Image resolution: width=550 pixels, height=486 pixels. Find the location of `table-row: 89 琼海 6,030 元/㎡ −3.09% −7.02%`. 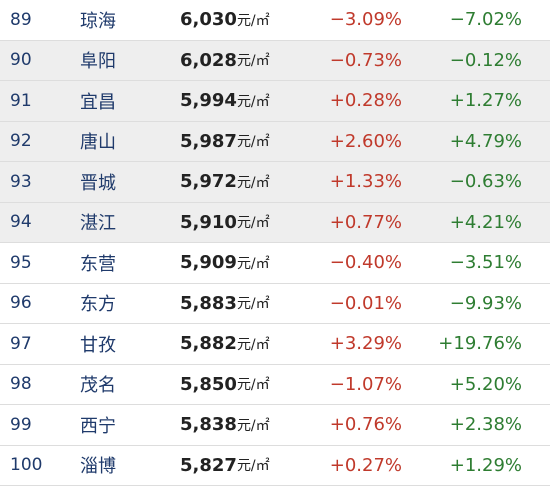

table-row: 89 琼海 6,030 元/㎡ −3.09% −7.02% is located at coordinates (275, 20).